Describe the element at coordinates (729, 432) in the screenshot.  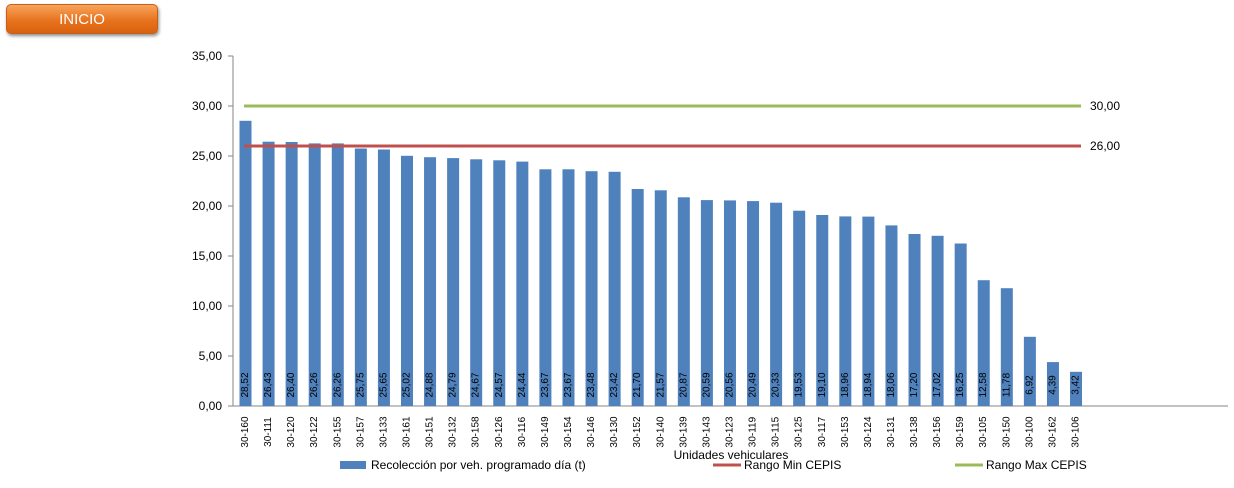
I see `x-tick-label: 30-123` at that location.